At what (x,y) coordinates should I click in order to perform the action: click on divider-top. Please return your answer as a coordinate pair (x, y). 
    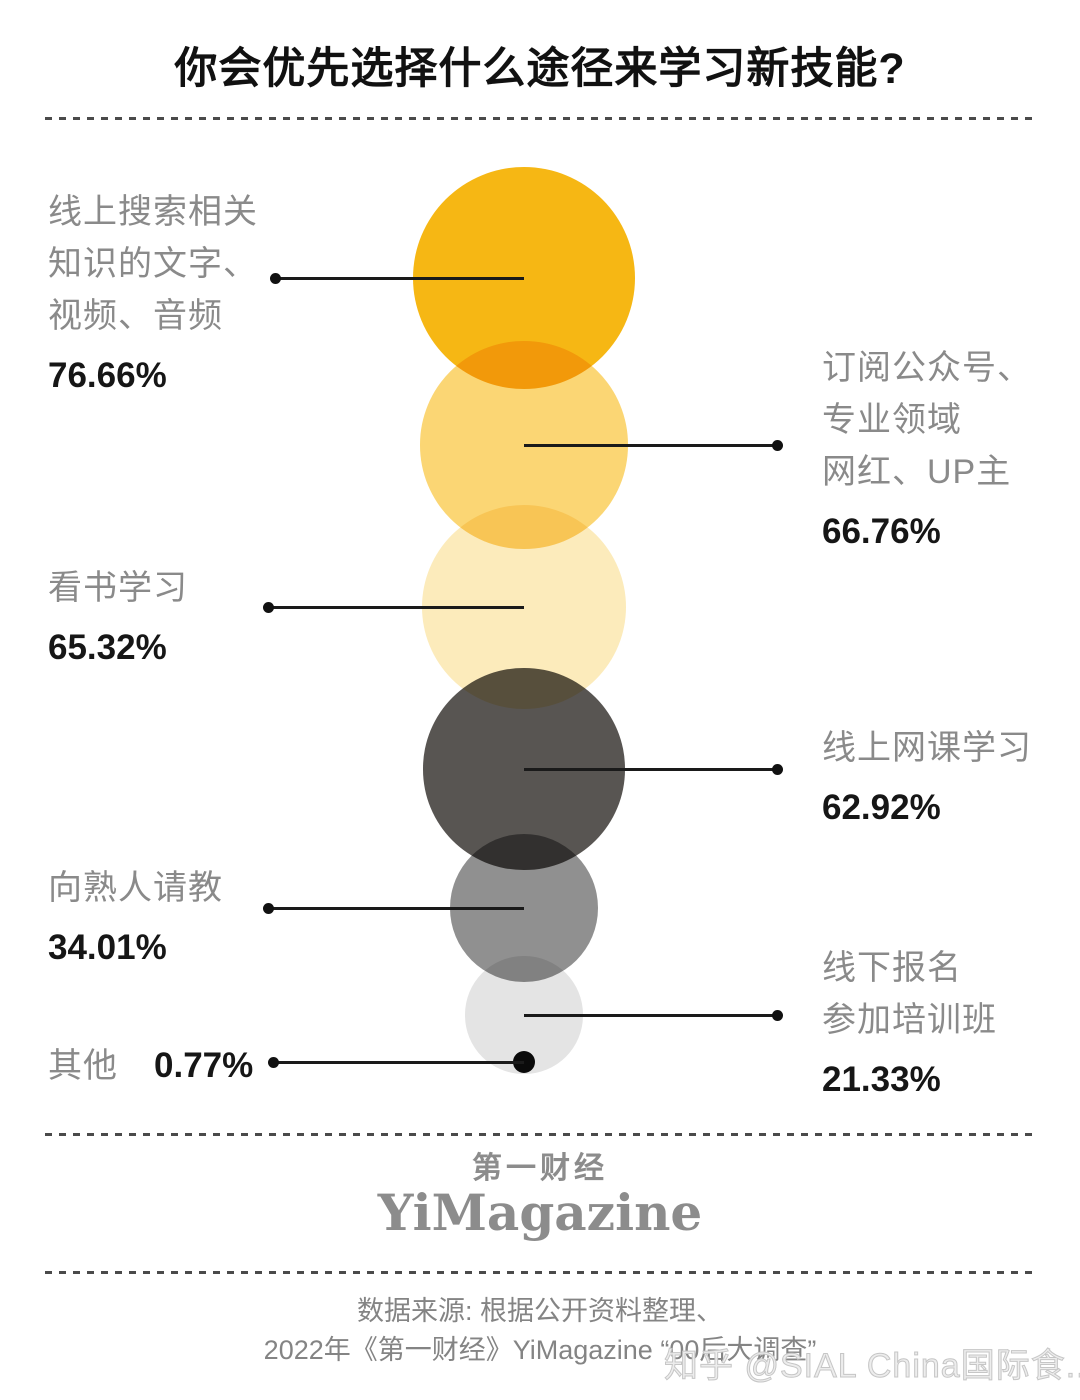
    Looking at the image, I should click on (540, 118).